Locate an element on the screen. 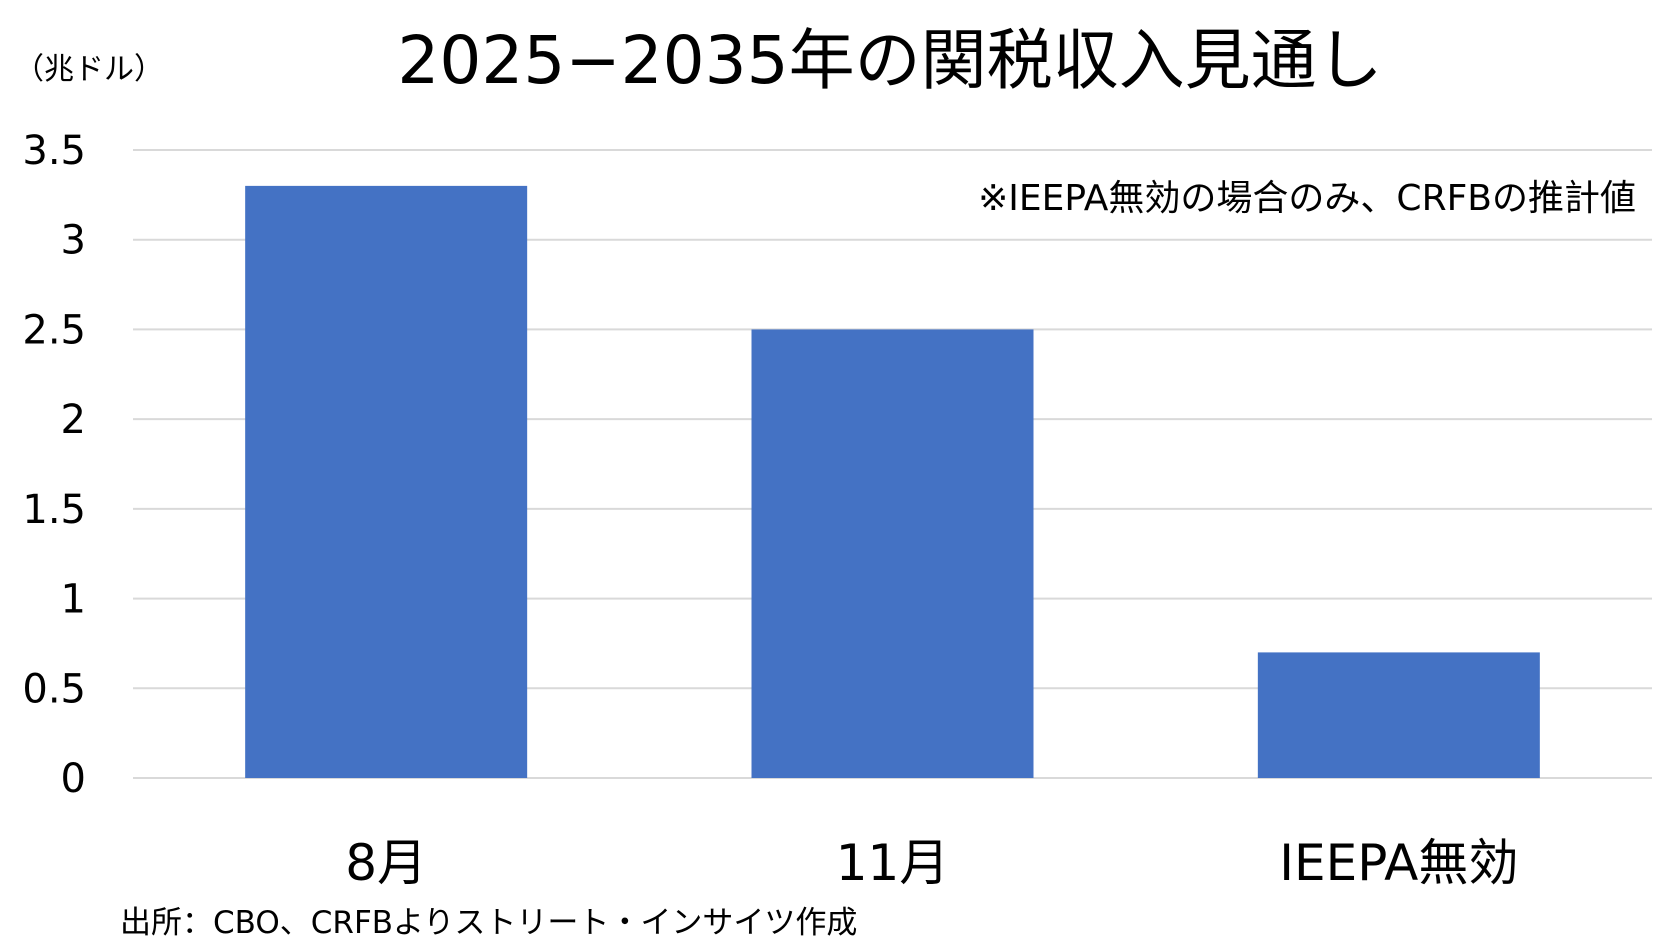 Image resolution: width=1668 pixels, height=941 pixels. y-tick-label: 3.5 is located at coordinates (54, 151).